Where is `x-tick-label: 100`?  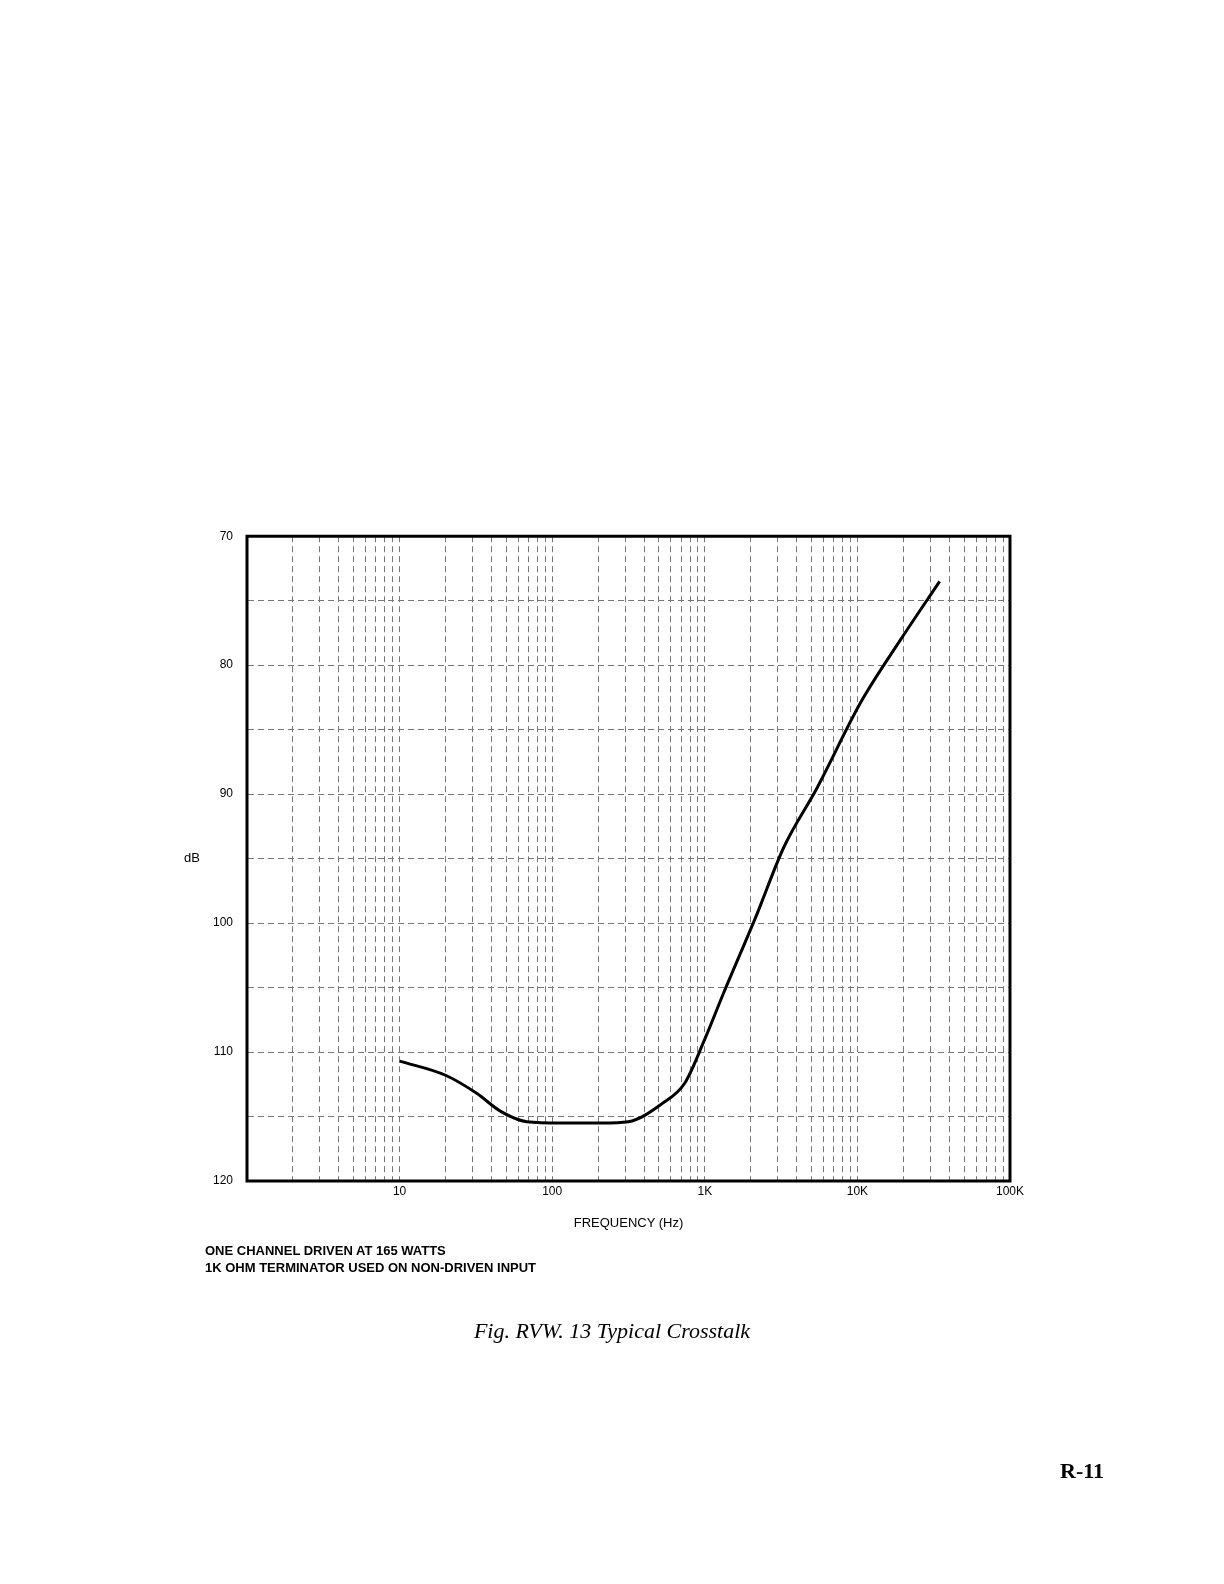
x-tick-label: 100 is located at coordinates (552, 1190).